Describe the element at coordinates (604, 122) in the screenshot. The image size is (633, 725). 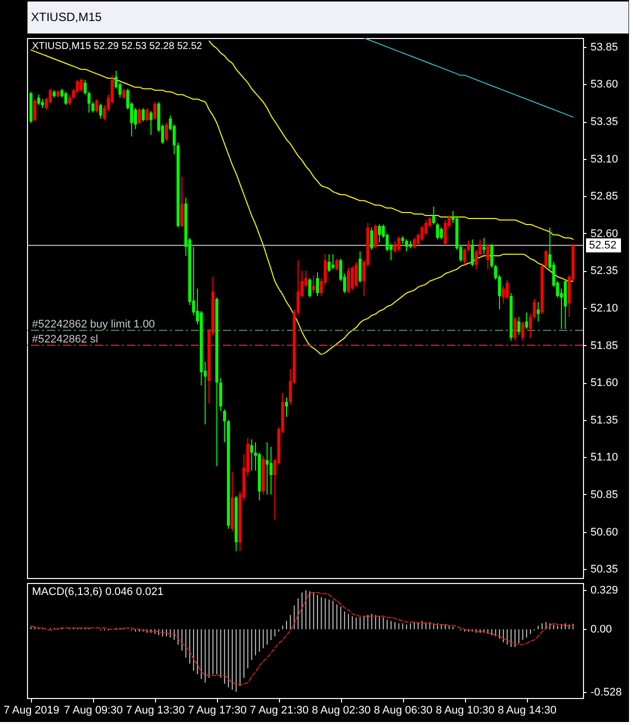
I see `y-tick-label: 53.35` at that location.